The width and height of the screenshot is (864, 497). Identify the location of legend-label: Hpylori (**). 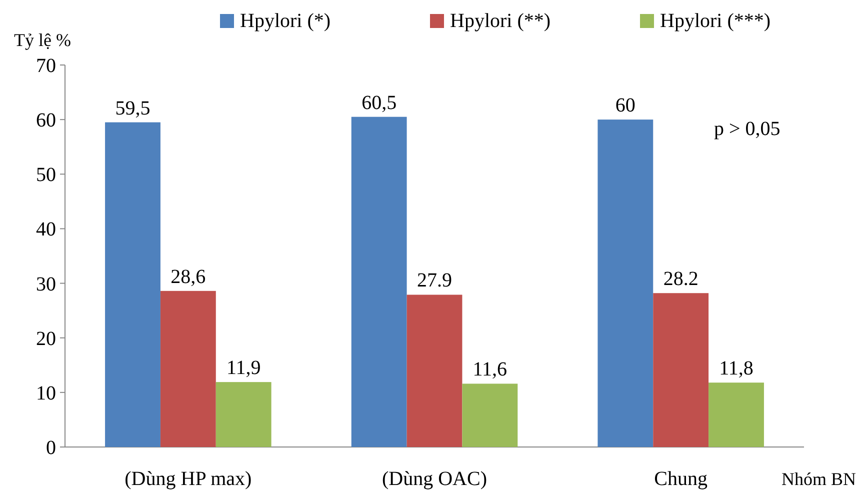
(500, 21).